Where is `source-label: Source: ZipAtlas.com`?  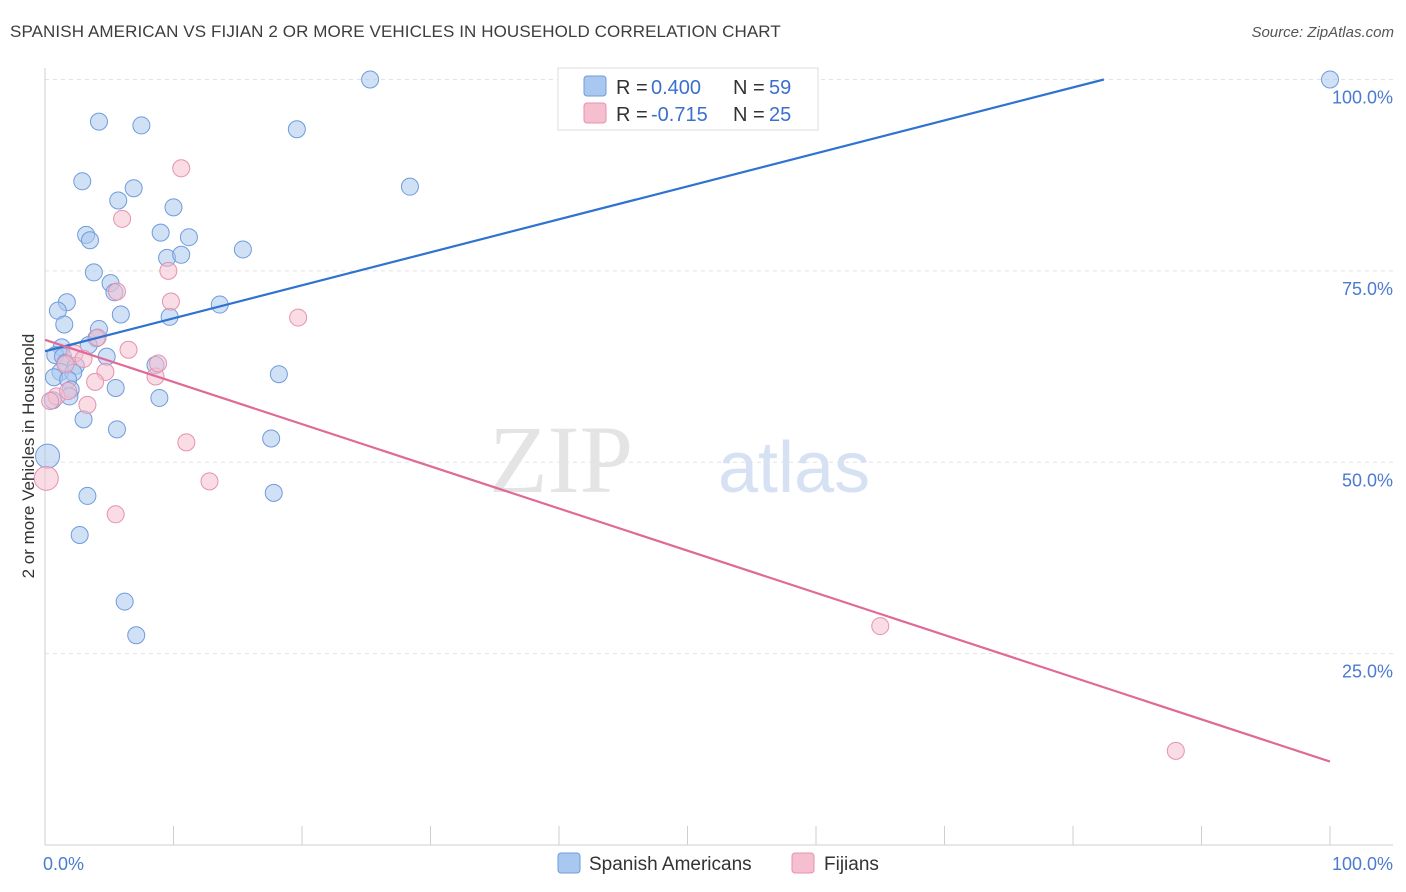
source-label: Source: ZipAtlas.com is located at coordinates (1322, 32).